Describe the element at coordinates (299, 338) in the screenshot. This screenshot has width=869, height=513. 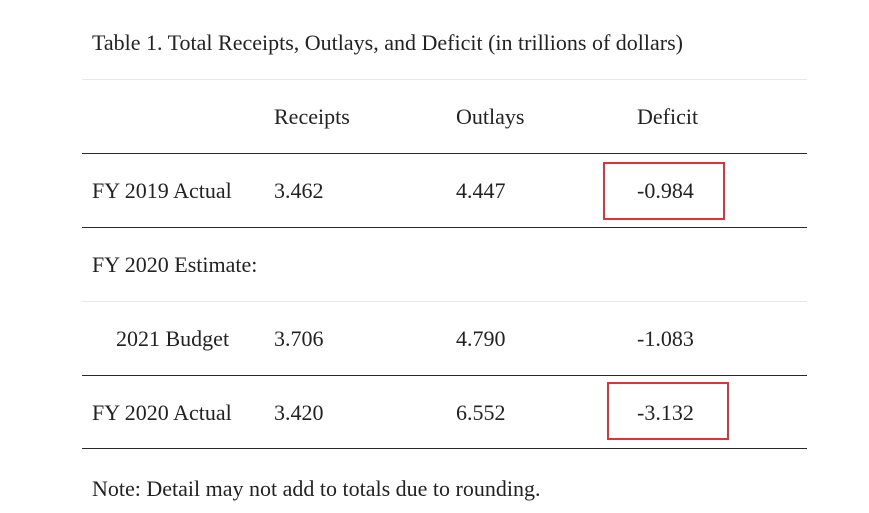
I see `receipts-value: 3.706` at that location.